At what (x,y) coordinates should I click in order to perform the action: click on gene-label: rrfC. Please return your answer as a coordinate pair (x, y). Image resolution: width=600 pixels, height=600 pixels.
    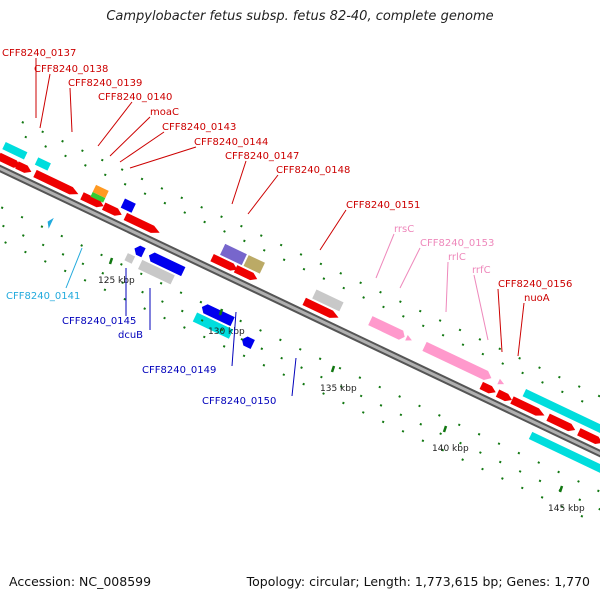
    Looking at the image, I should click on (481, 270).